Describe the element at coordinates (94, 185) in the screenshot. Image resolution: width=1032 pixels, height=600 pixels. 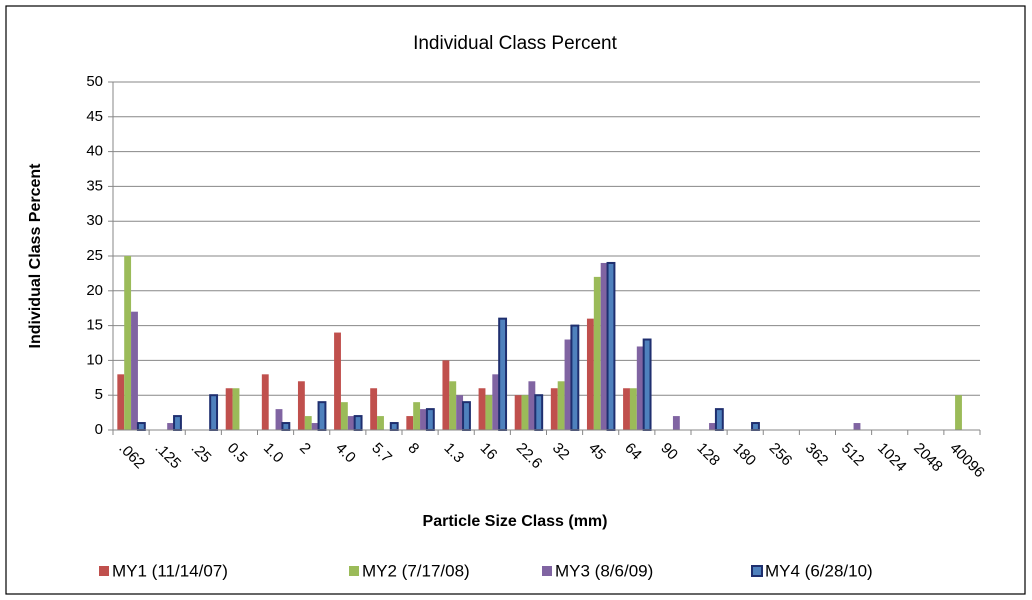
I see `y-tick-label: 35` at that location.